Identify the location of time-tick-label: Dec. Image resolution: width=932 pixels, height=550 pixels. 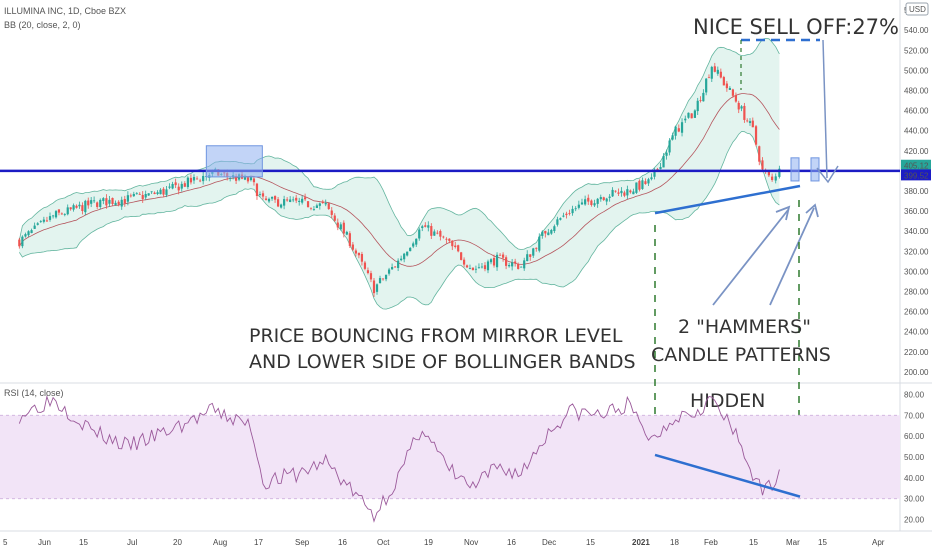
(549, 542).